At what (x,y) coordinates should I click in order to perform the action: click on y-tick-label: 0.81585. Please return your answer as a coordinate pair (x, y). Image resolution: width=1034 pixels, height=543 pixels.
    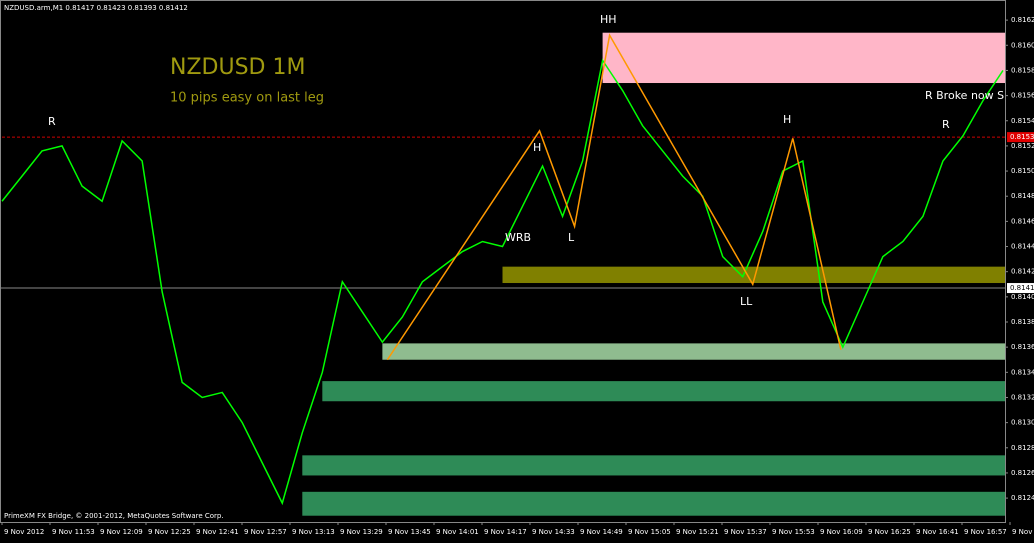
    Looking at the image, I should click on (1022, 70).